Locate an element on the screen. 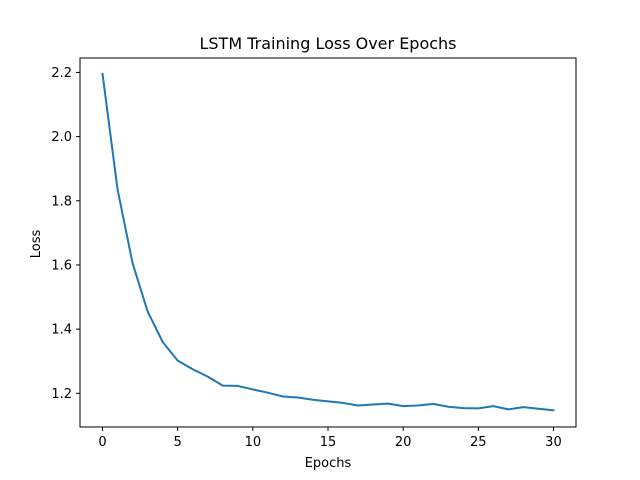  y-tick-label: 2.2 is located at coordinates (61, 73).